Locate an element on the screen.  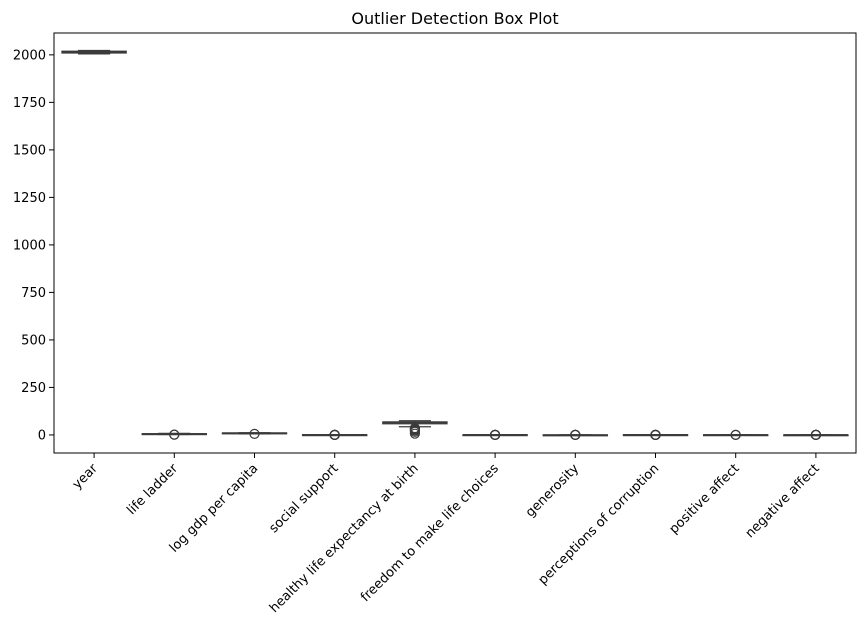
x-tick-label: year is located at coordinates (86, 477).